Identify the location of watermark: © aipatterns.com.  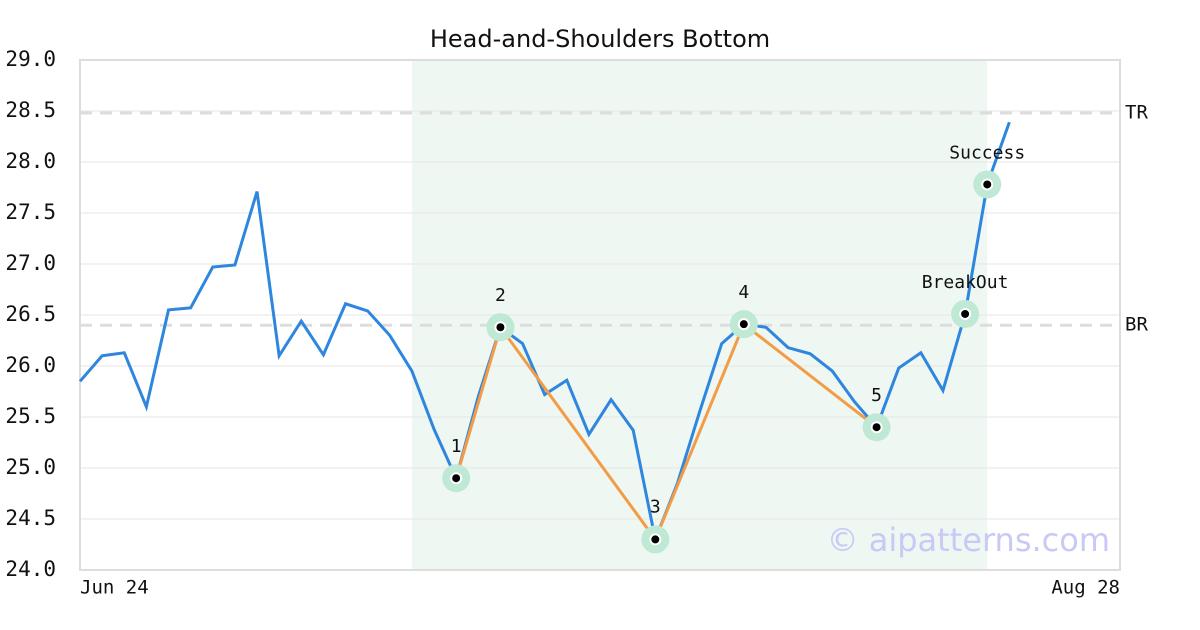
(968, 540).